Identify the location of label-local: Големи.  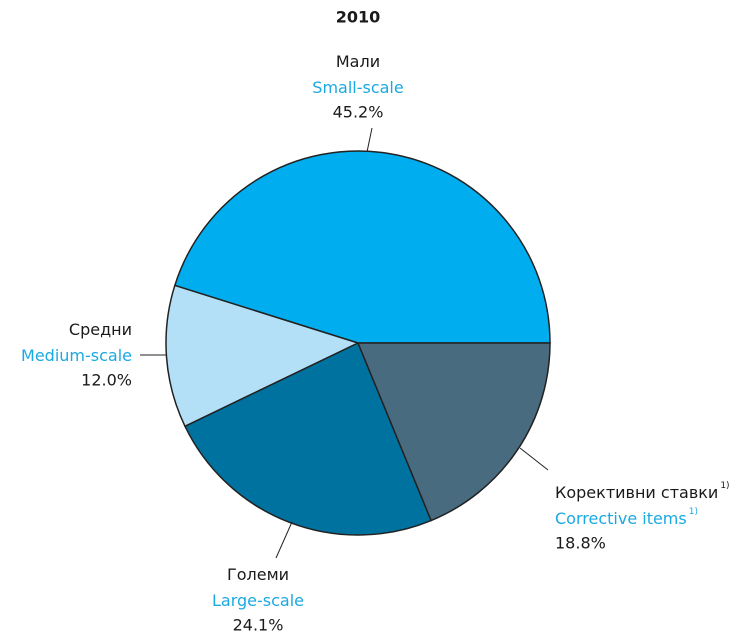
(258, 574).